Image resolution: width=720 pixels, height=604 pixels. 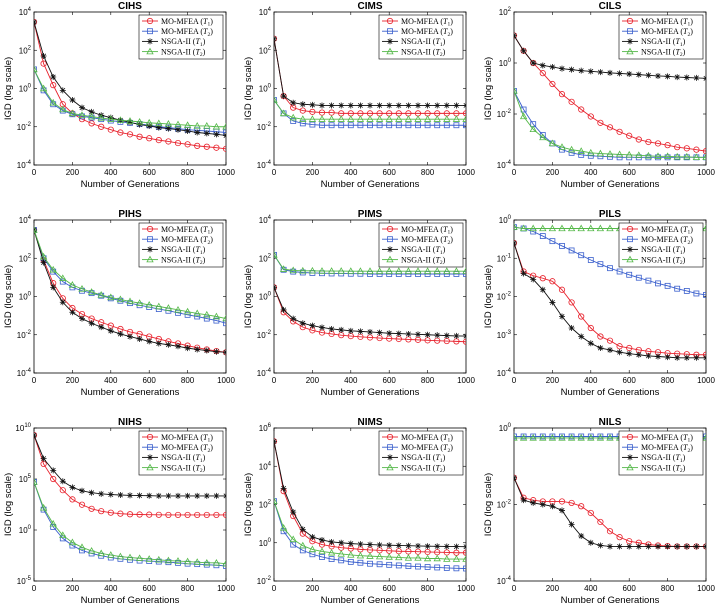 I want to click on y-axis-label: IGD (log scale), so click(x=488, y=88).